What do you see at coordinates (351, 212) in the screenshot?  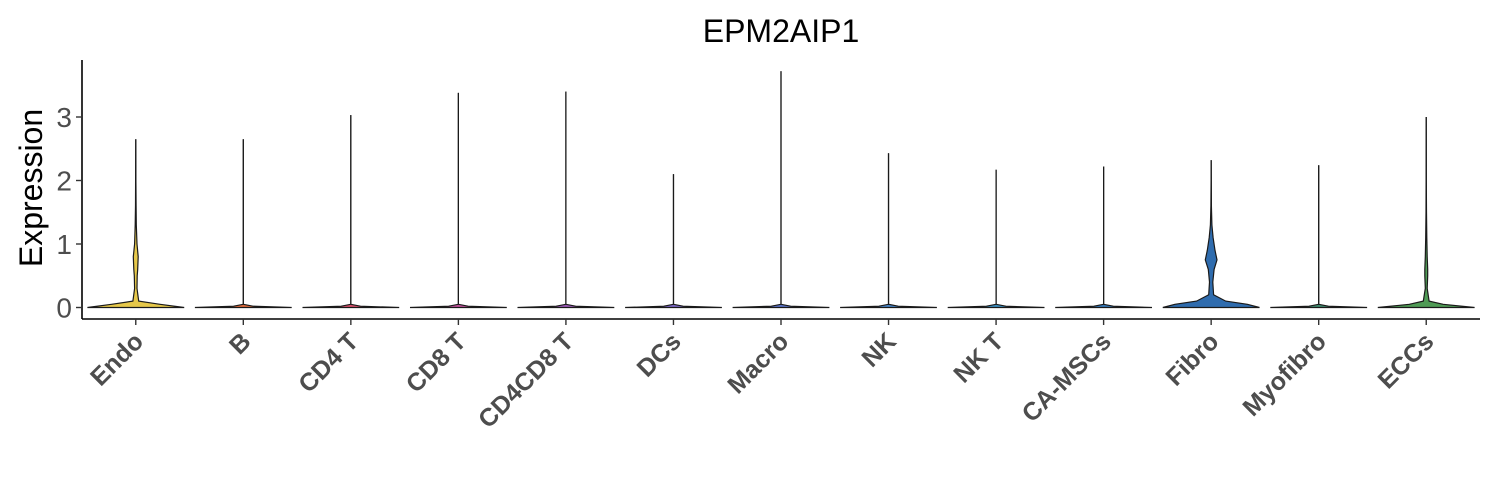 I see `violin-cd4-t` at bounding box center [351, 212].